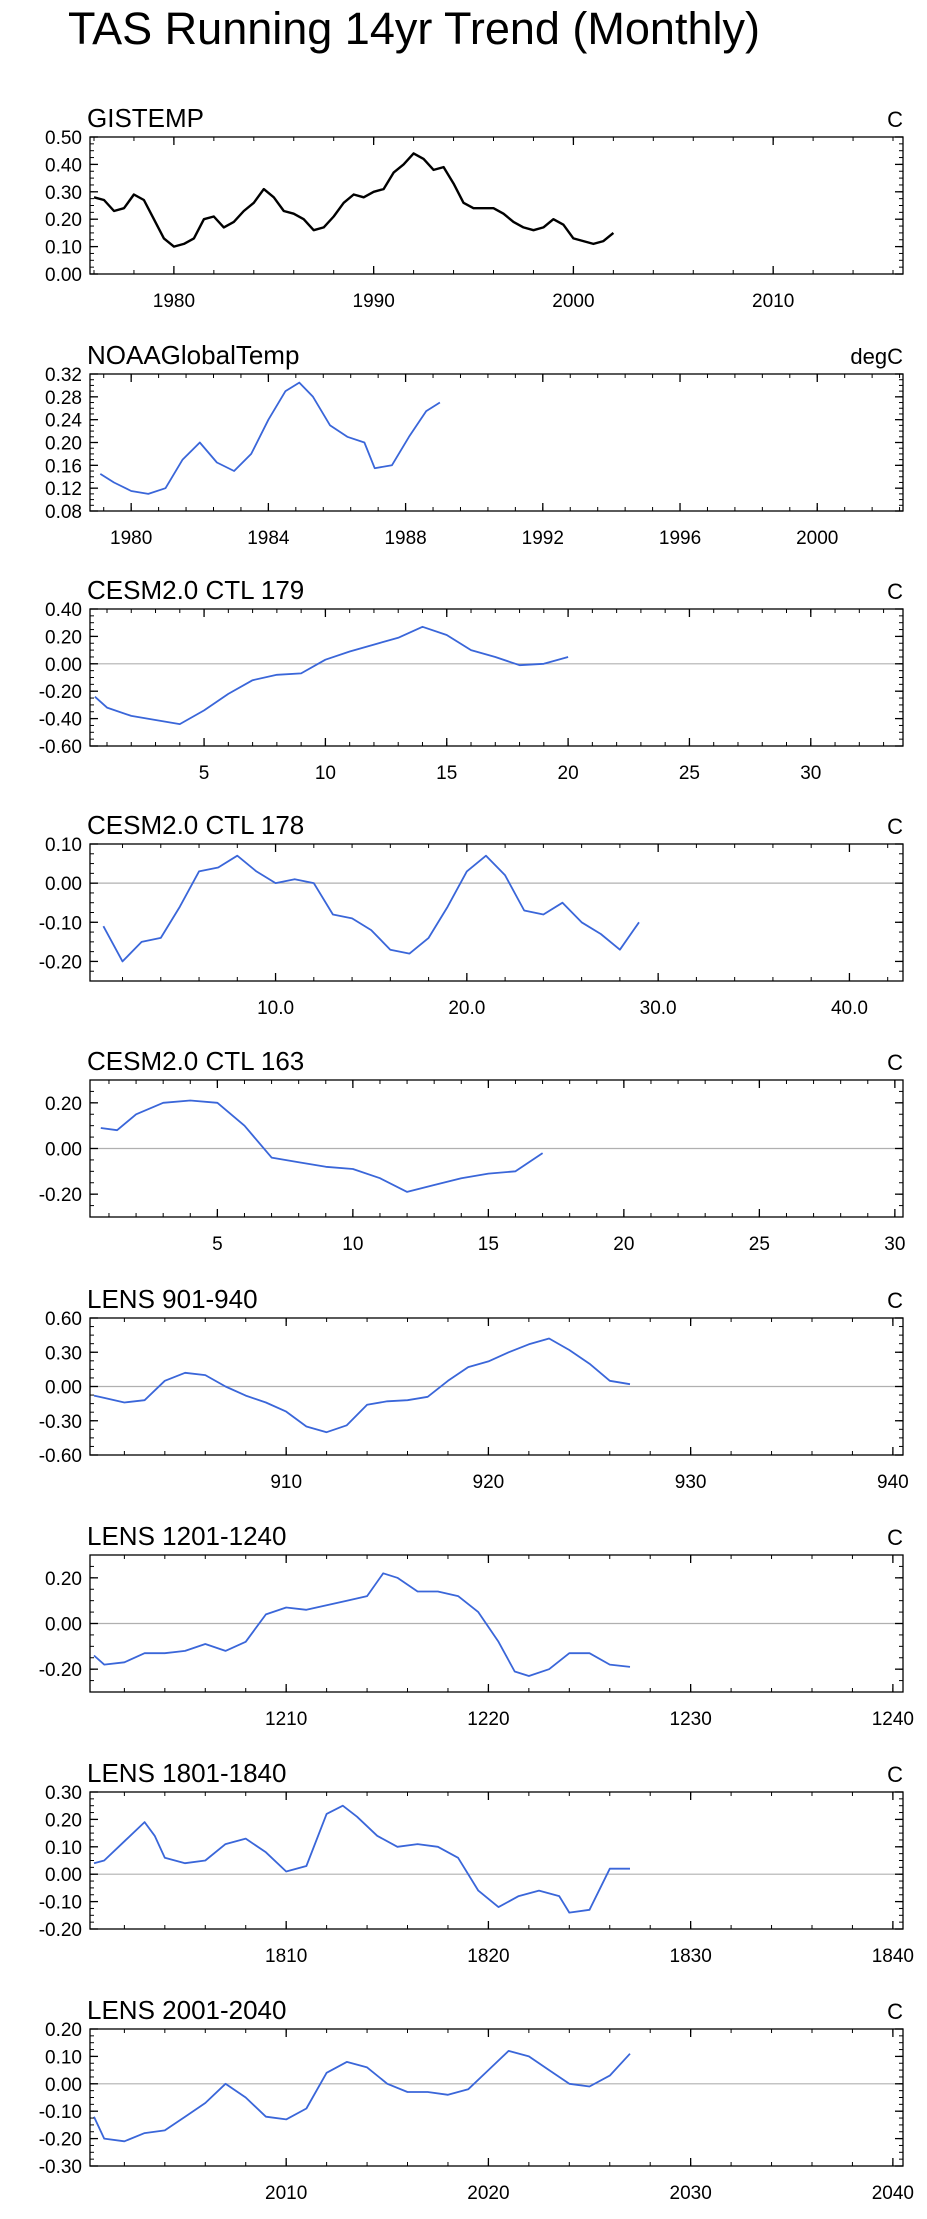 The width and height of the screenshot is (927, 2219). I want to click on panel1-xtick-label: 2000, so click(573, 301).